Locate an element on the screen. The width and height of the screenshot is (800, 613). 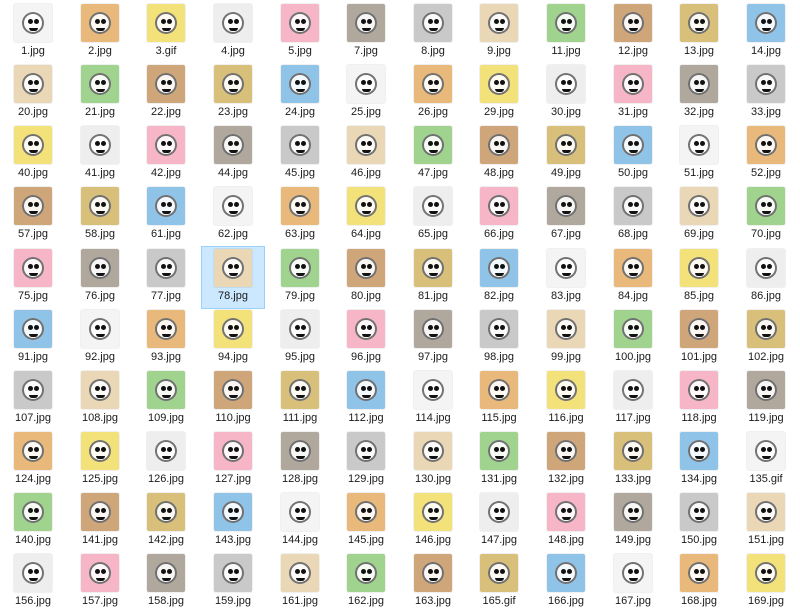
file-item: 85.jpg is located at coordinates (699, 277).